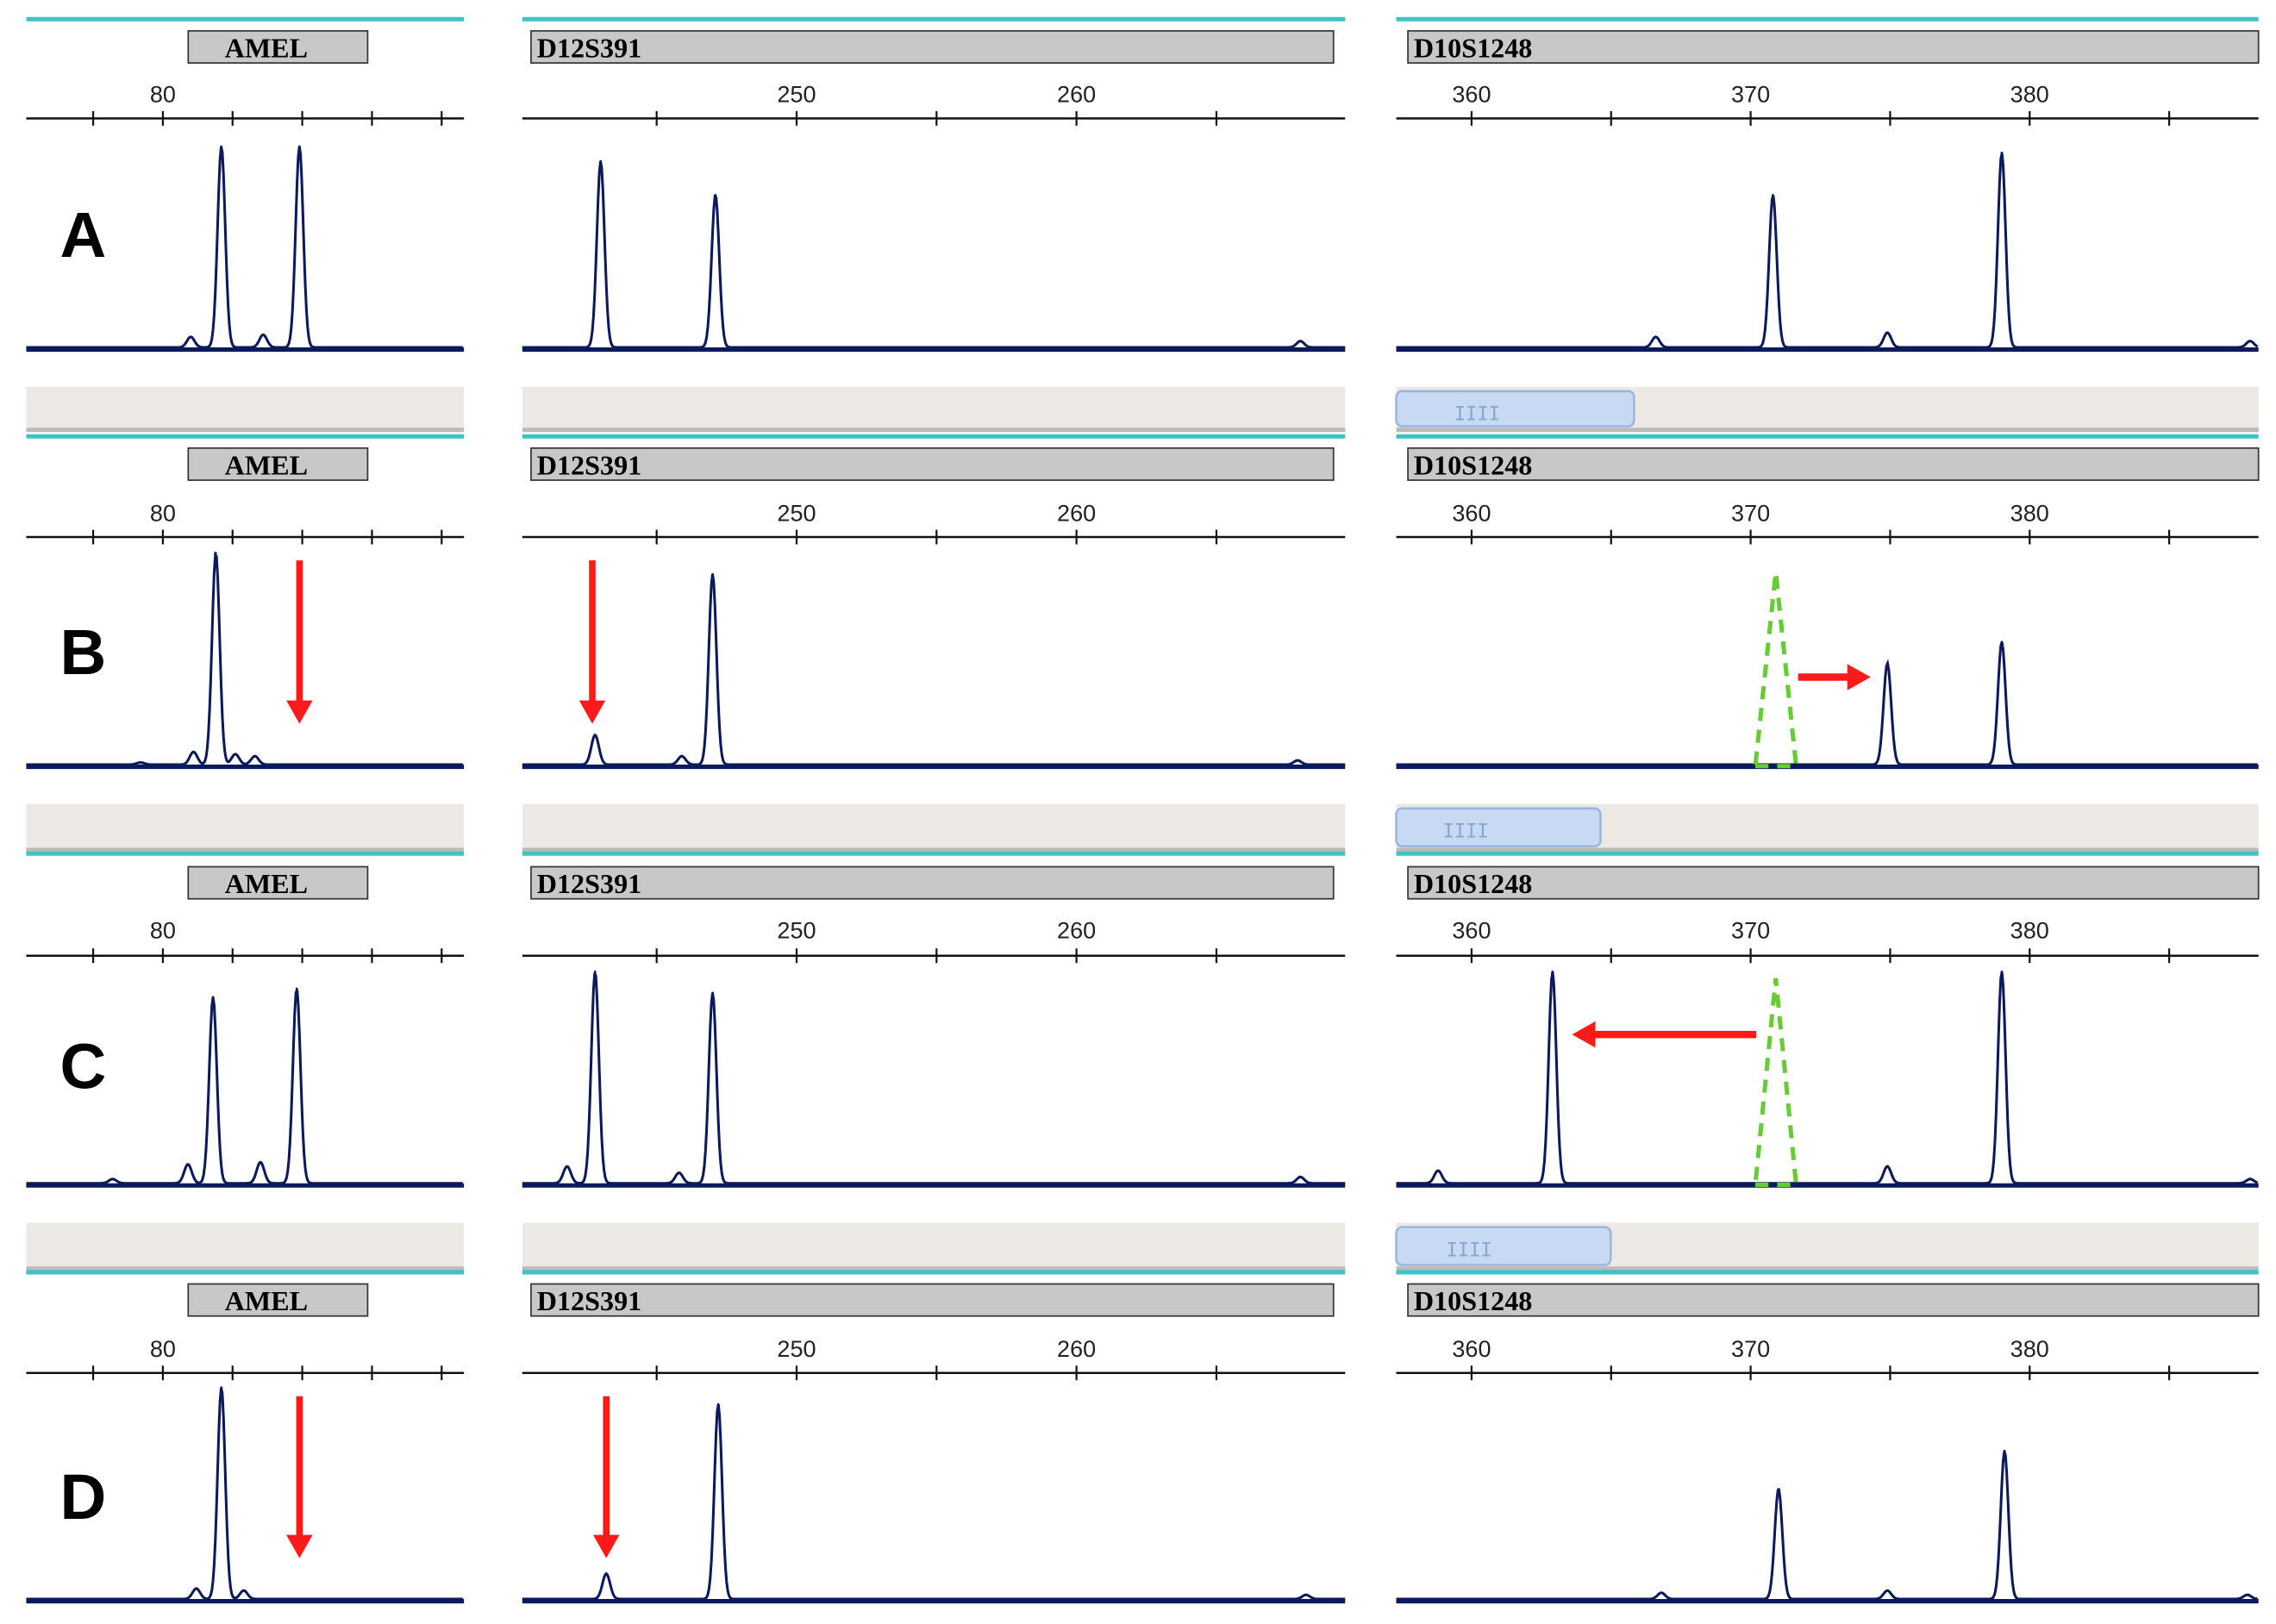 This screenshot has height=1624, width=2276. I want to click on marker-label-amel-c: AMEL, so click(278, 883).